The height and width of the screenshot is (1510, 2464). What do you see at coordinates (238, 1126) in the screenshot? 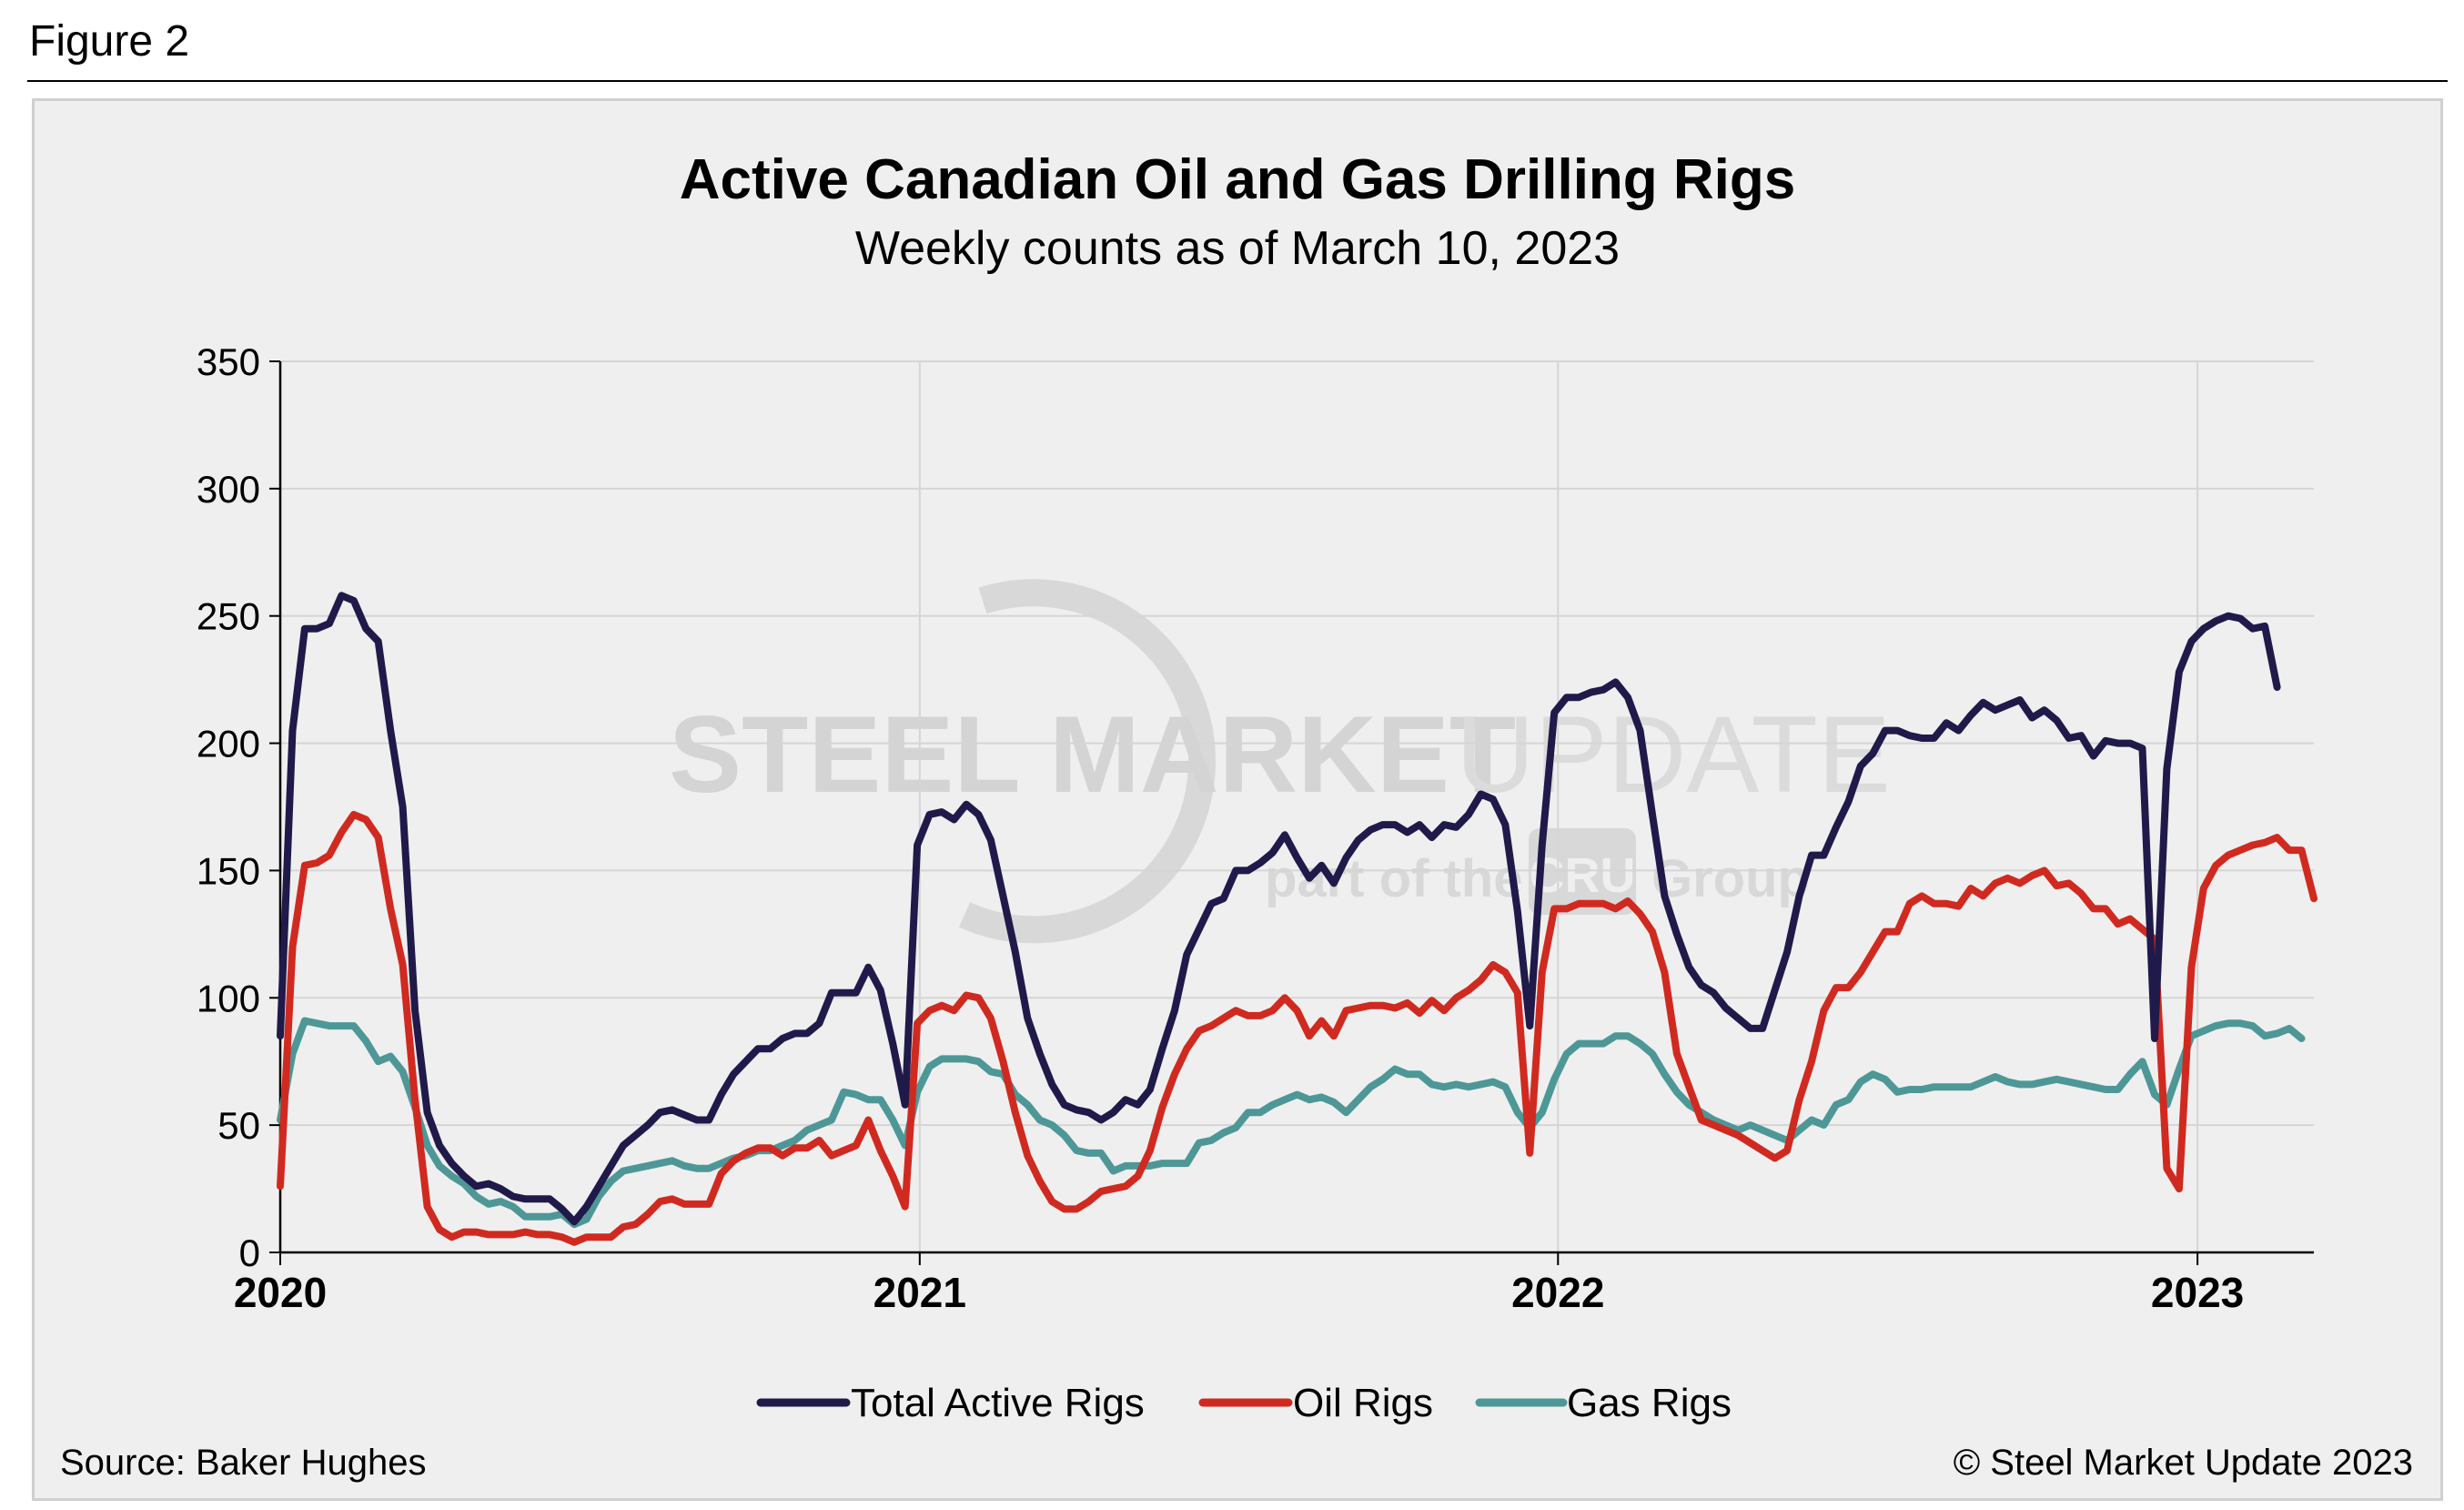
I see `y-tick-label-50: 50` at bounding box center [238, 1126].